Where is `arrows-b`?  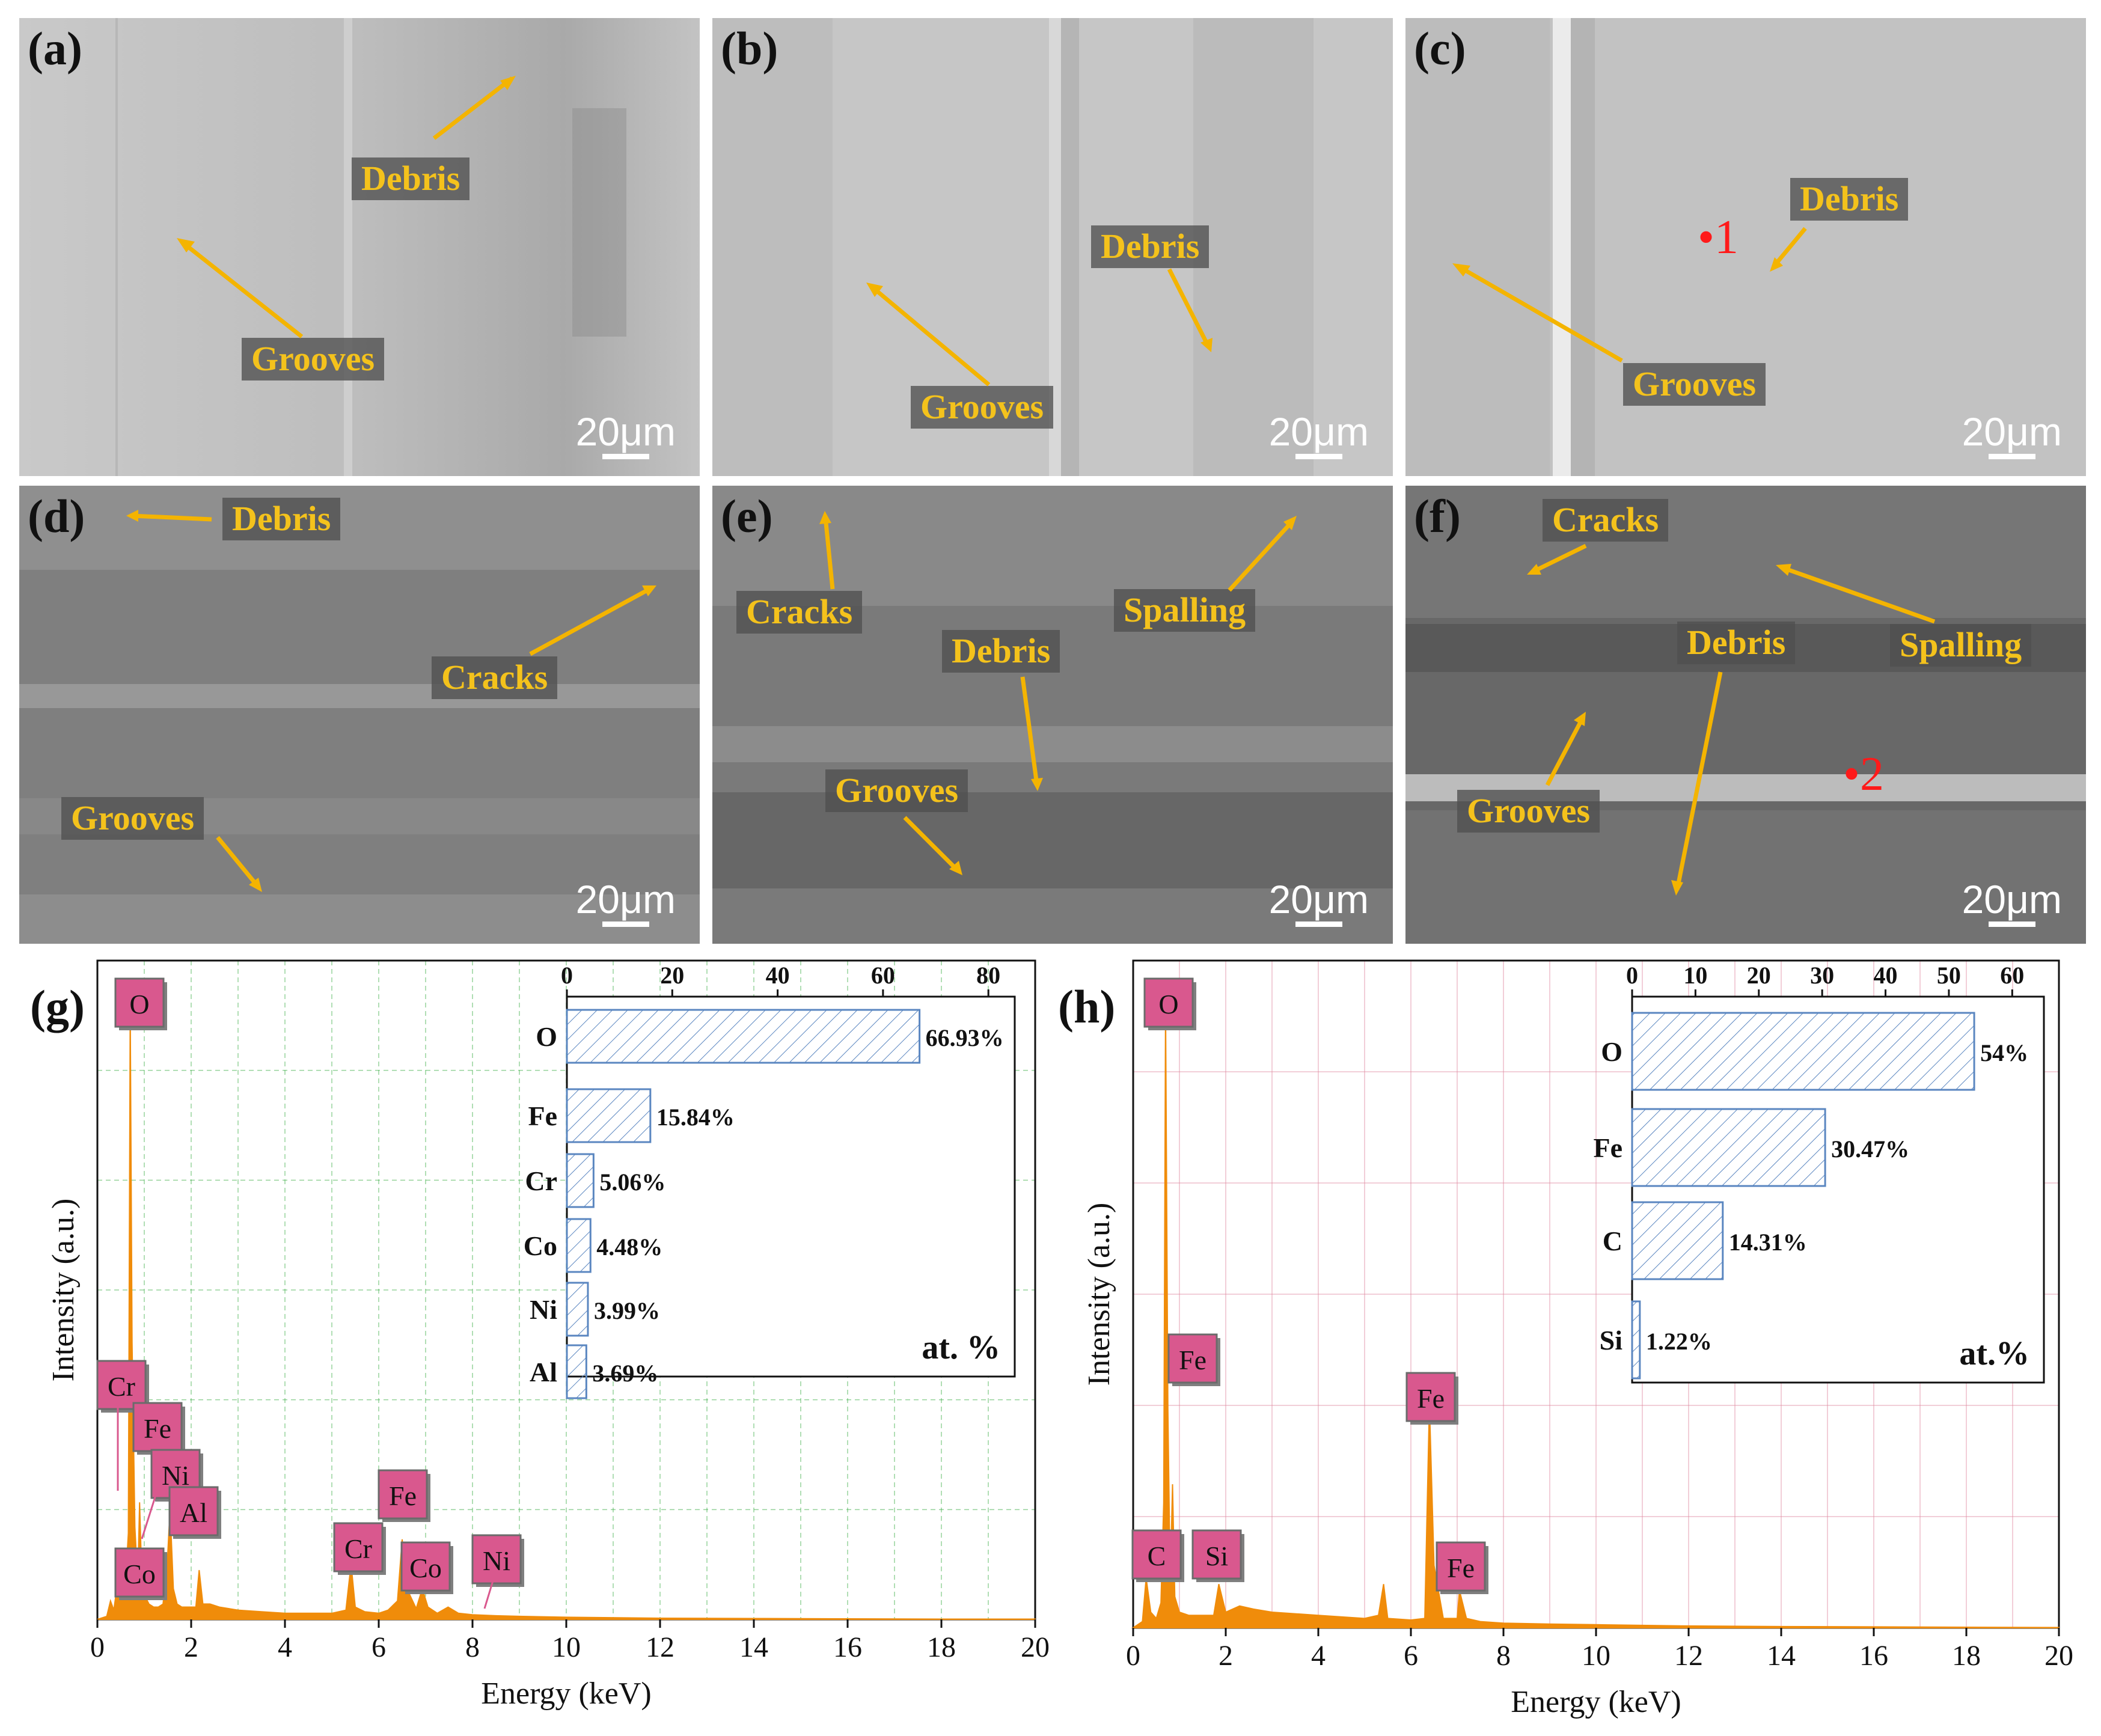 arrows-b is located at coordinates (1039, 327).